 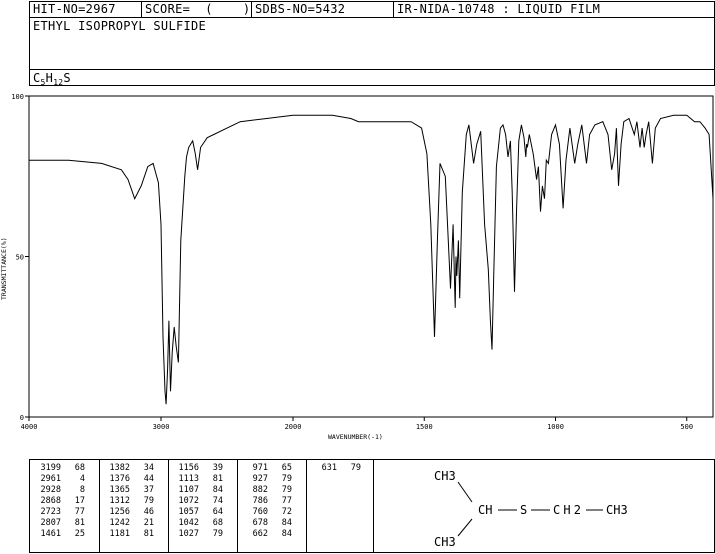 I want to click on structure-diagram: CH3 CH S CH2 CH3 CH3, so click(x=531, y=509).